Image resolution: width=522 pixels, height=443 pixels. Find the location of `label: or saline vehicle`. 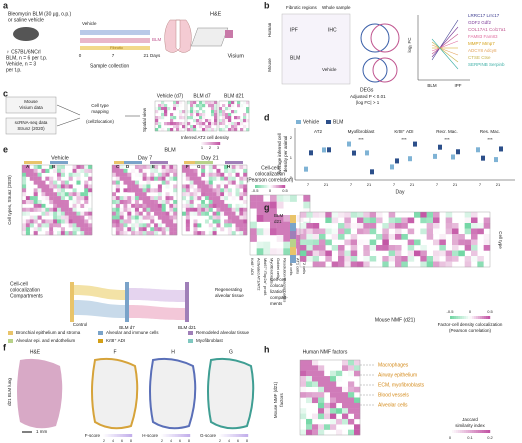

label: or saline vehicle is located at coordinates (26, 20).